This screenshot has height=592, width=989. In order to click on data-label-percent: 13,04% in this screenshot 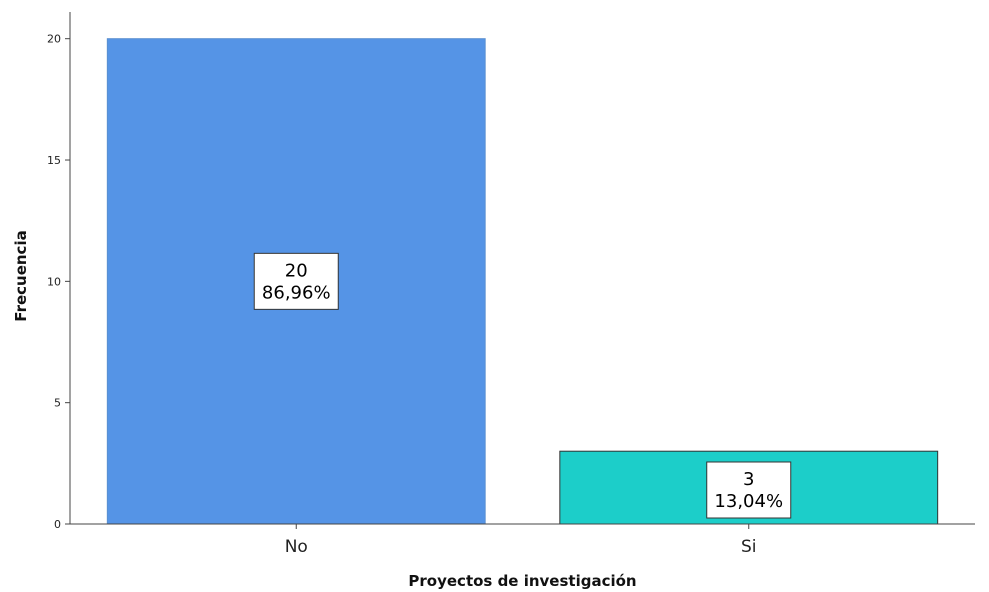, I will do `click(748, 501)`.